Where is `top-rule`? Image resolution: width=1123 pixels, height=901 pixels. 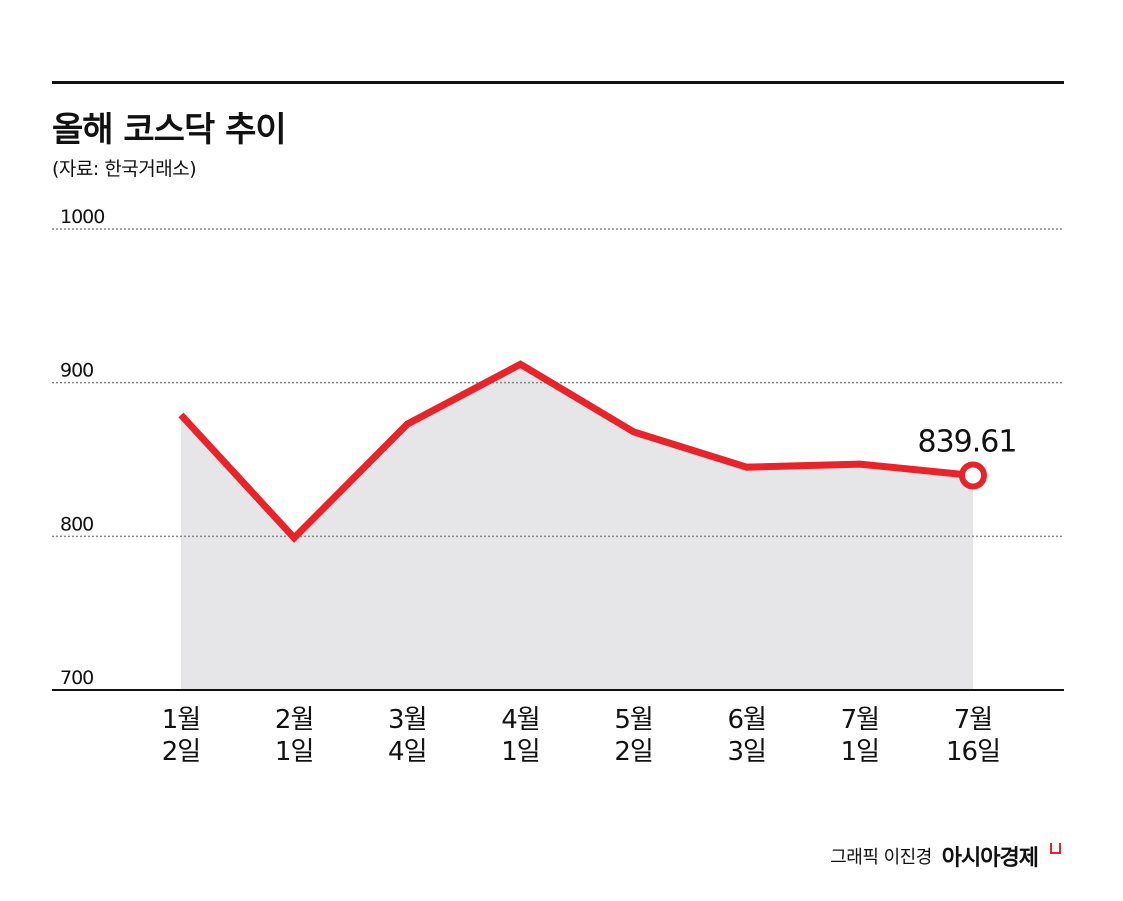 top-rule is located at coordinates (558, 82).